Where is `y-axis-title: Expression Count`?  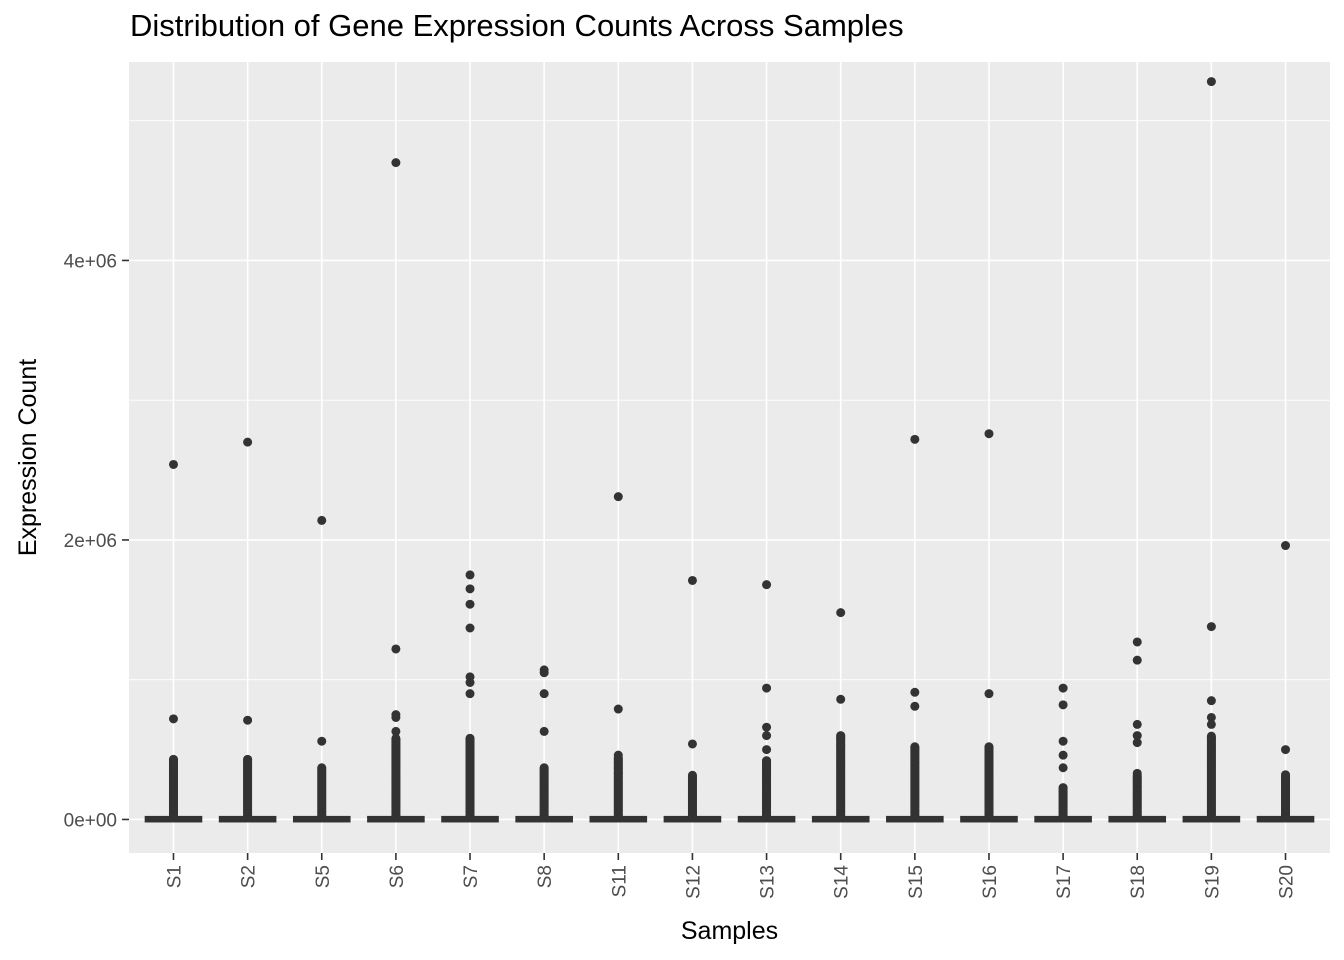 y-axis-title: Expression Count is located at coordinates (28, 457).